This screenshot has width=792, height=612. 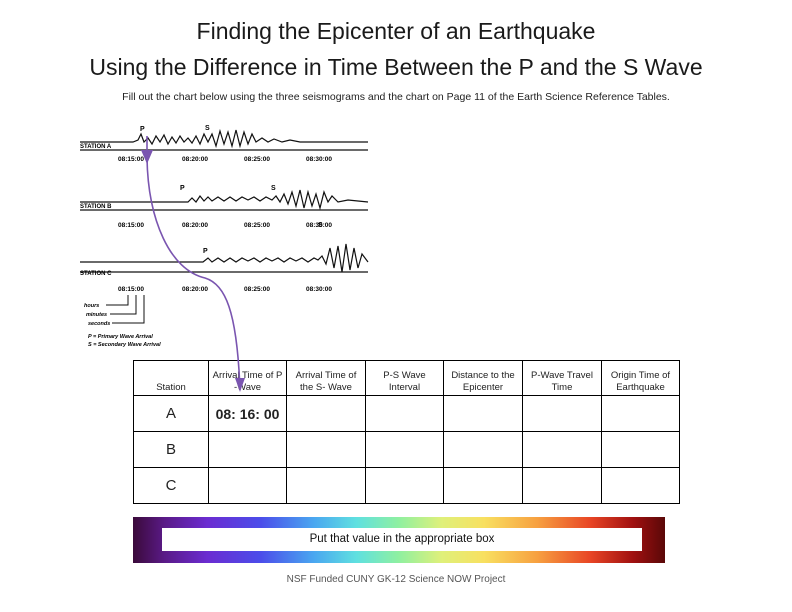 What do you see at coordinates (171, 378) in the screenshot?
I see `header-station: Station` at bounding box center [171, 378].